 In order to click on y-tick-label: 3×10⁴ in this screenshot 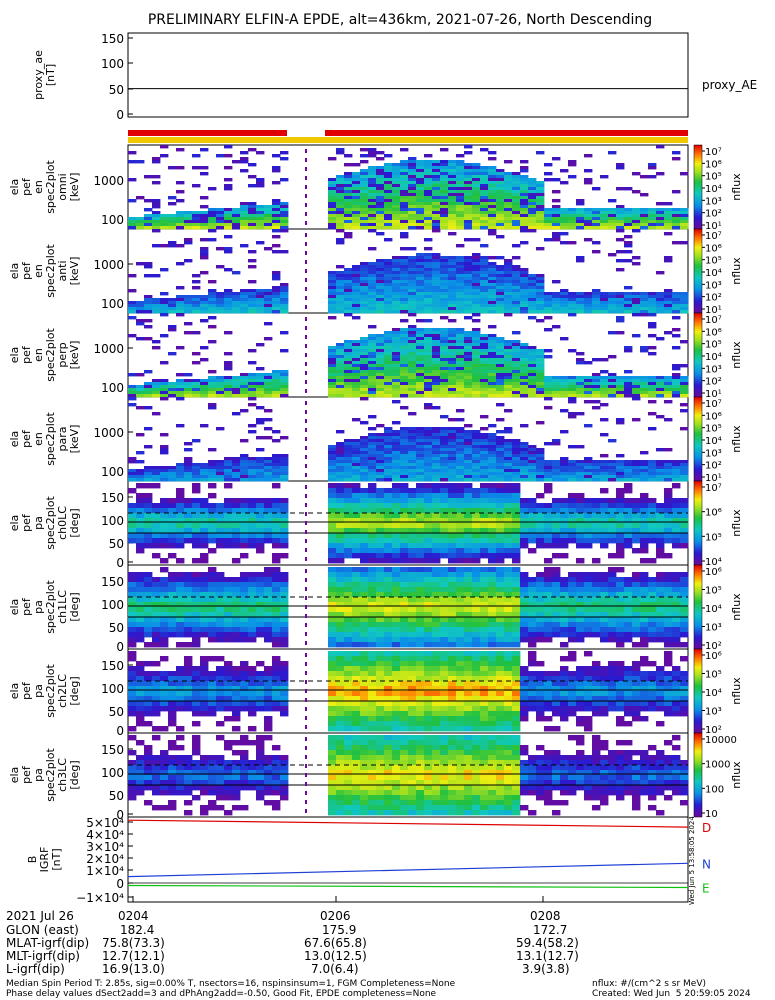, I will do `click(105, 847)`.